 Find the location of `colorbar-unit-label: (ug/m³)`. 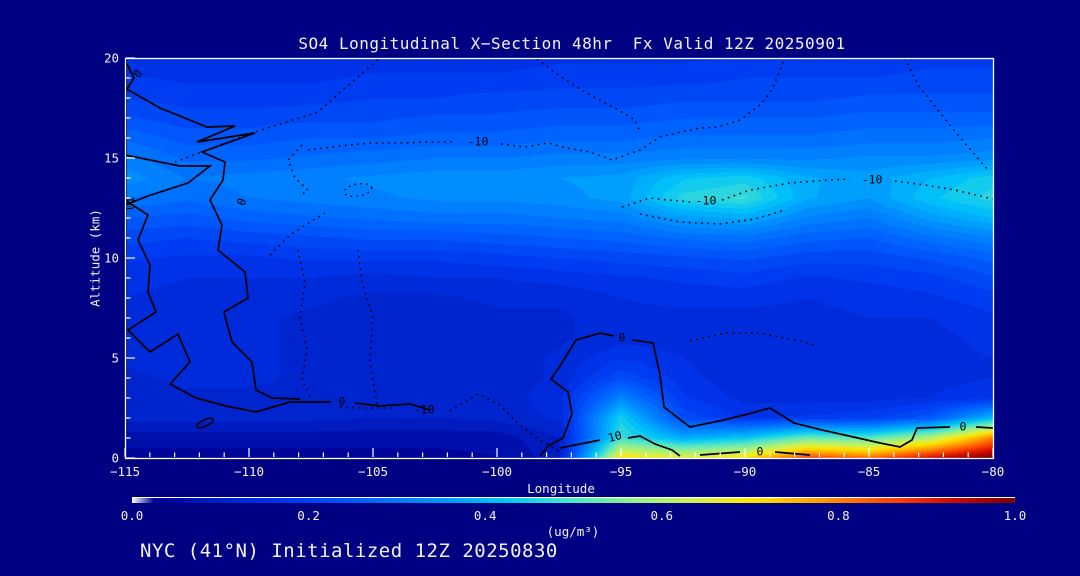

colorbar-unit-label: (ug/m³) is located at coordinates (573, 531).